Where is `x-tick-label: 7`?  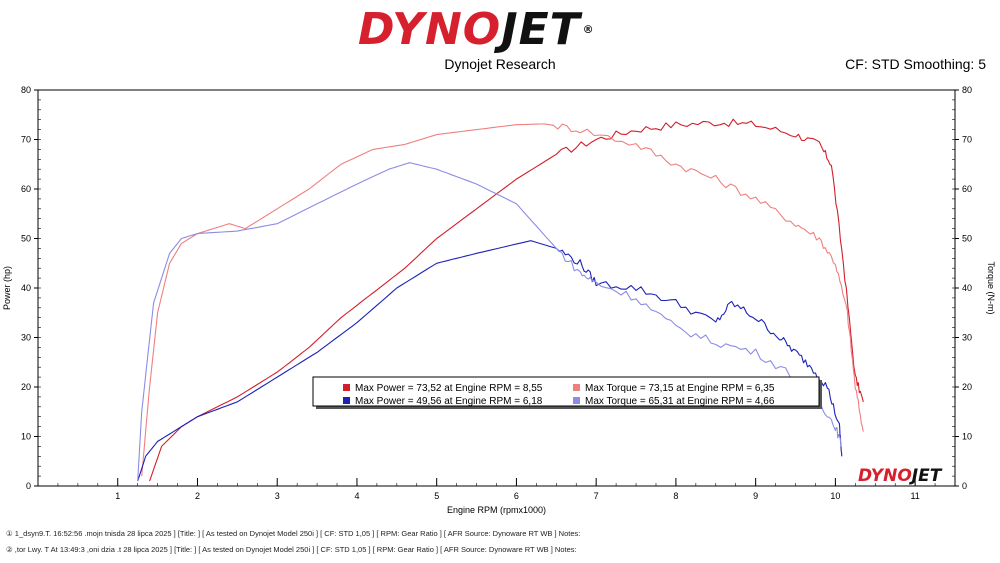 x-tick-label: 7 is located at coordinates (596, 496).